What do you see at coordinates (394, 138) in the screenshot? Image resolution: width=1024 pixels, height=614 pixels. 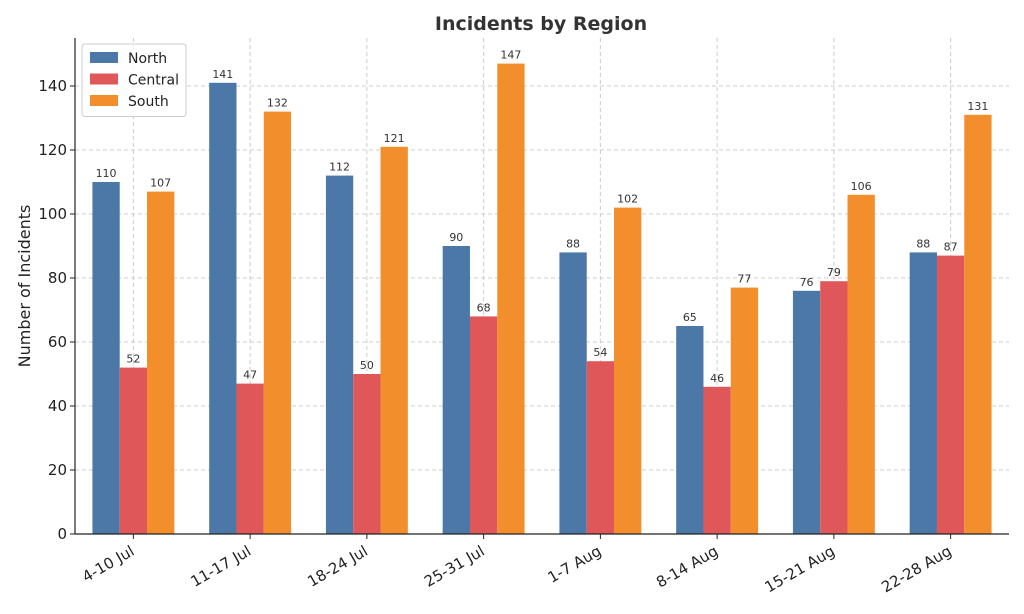 I see `data-label: 121` at bounding box center [394, 138].